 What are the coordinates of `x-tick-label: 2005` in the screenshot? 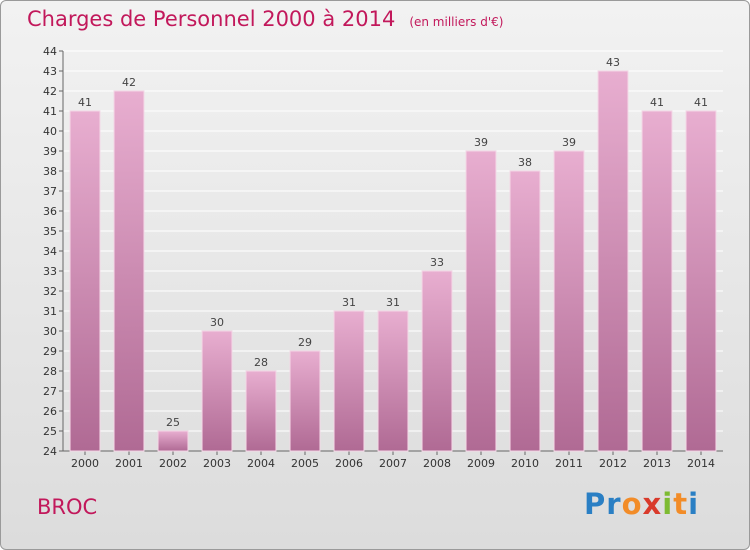 It's located at (305, 463).